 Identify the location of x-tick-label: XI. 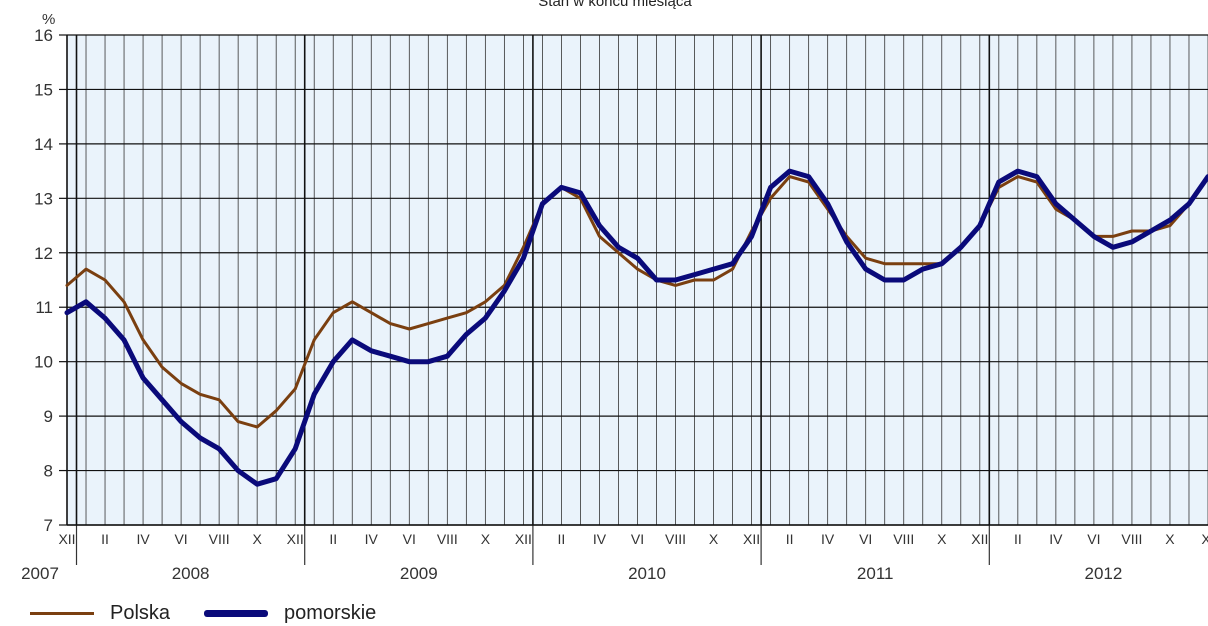
(1204, 539).